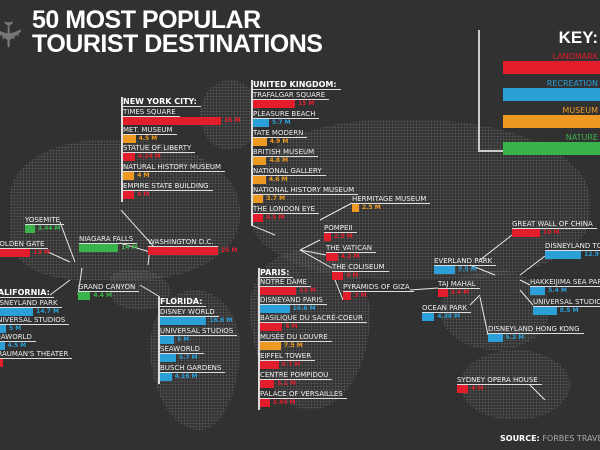 Image resolution: width=600 pixels, height=450 pixels. What do you see at coordinates (306, 103) in the screenshot?
I see `value-label: 15 M` at bounding box center [306, 103].